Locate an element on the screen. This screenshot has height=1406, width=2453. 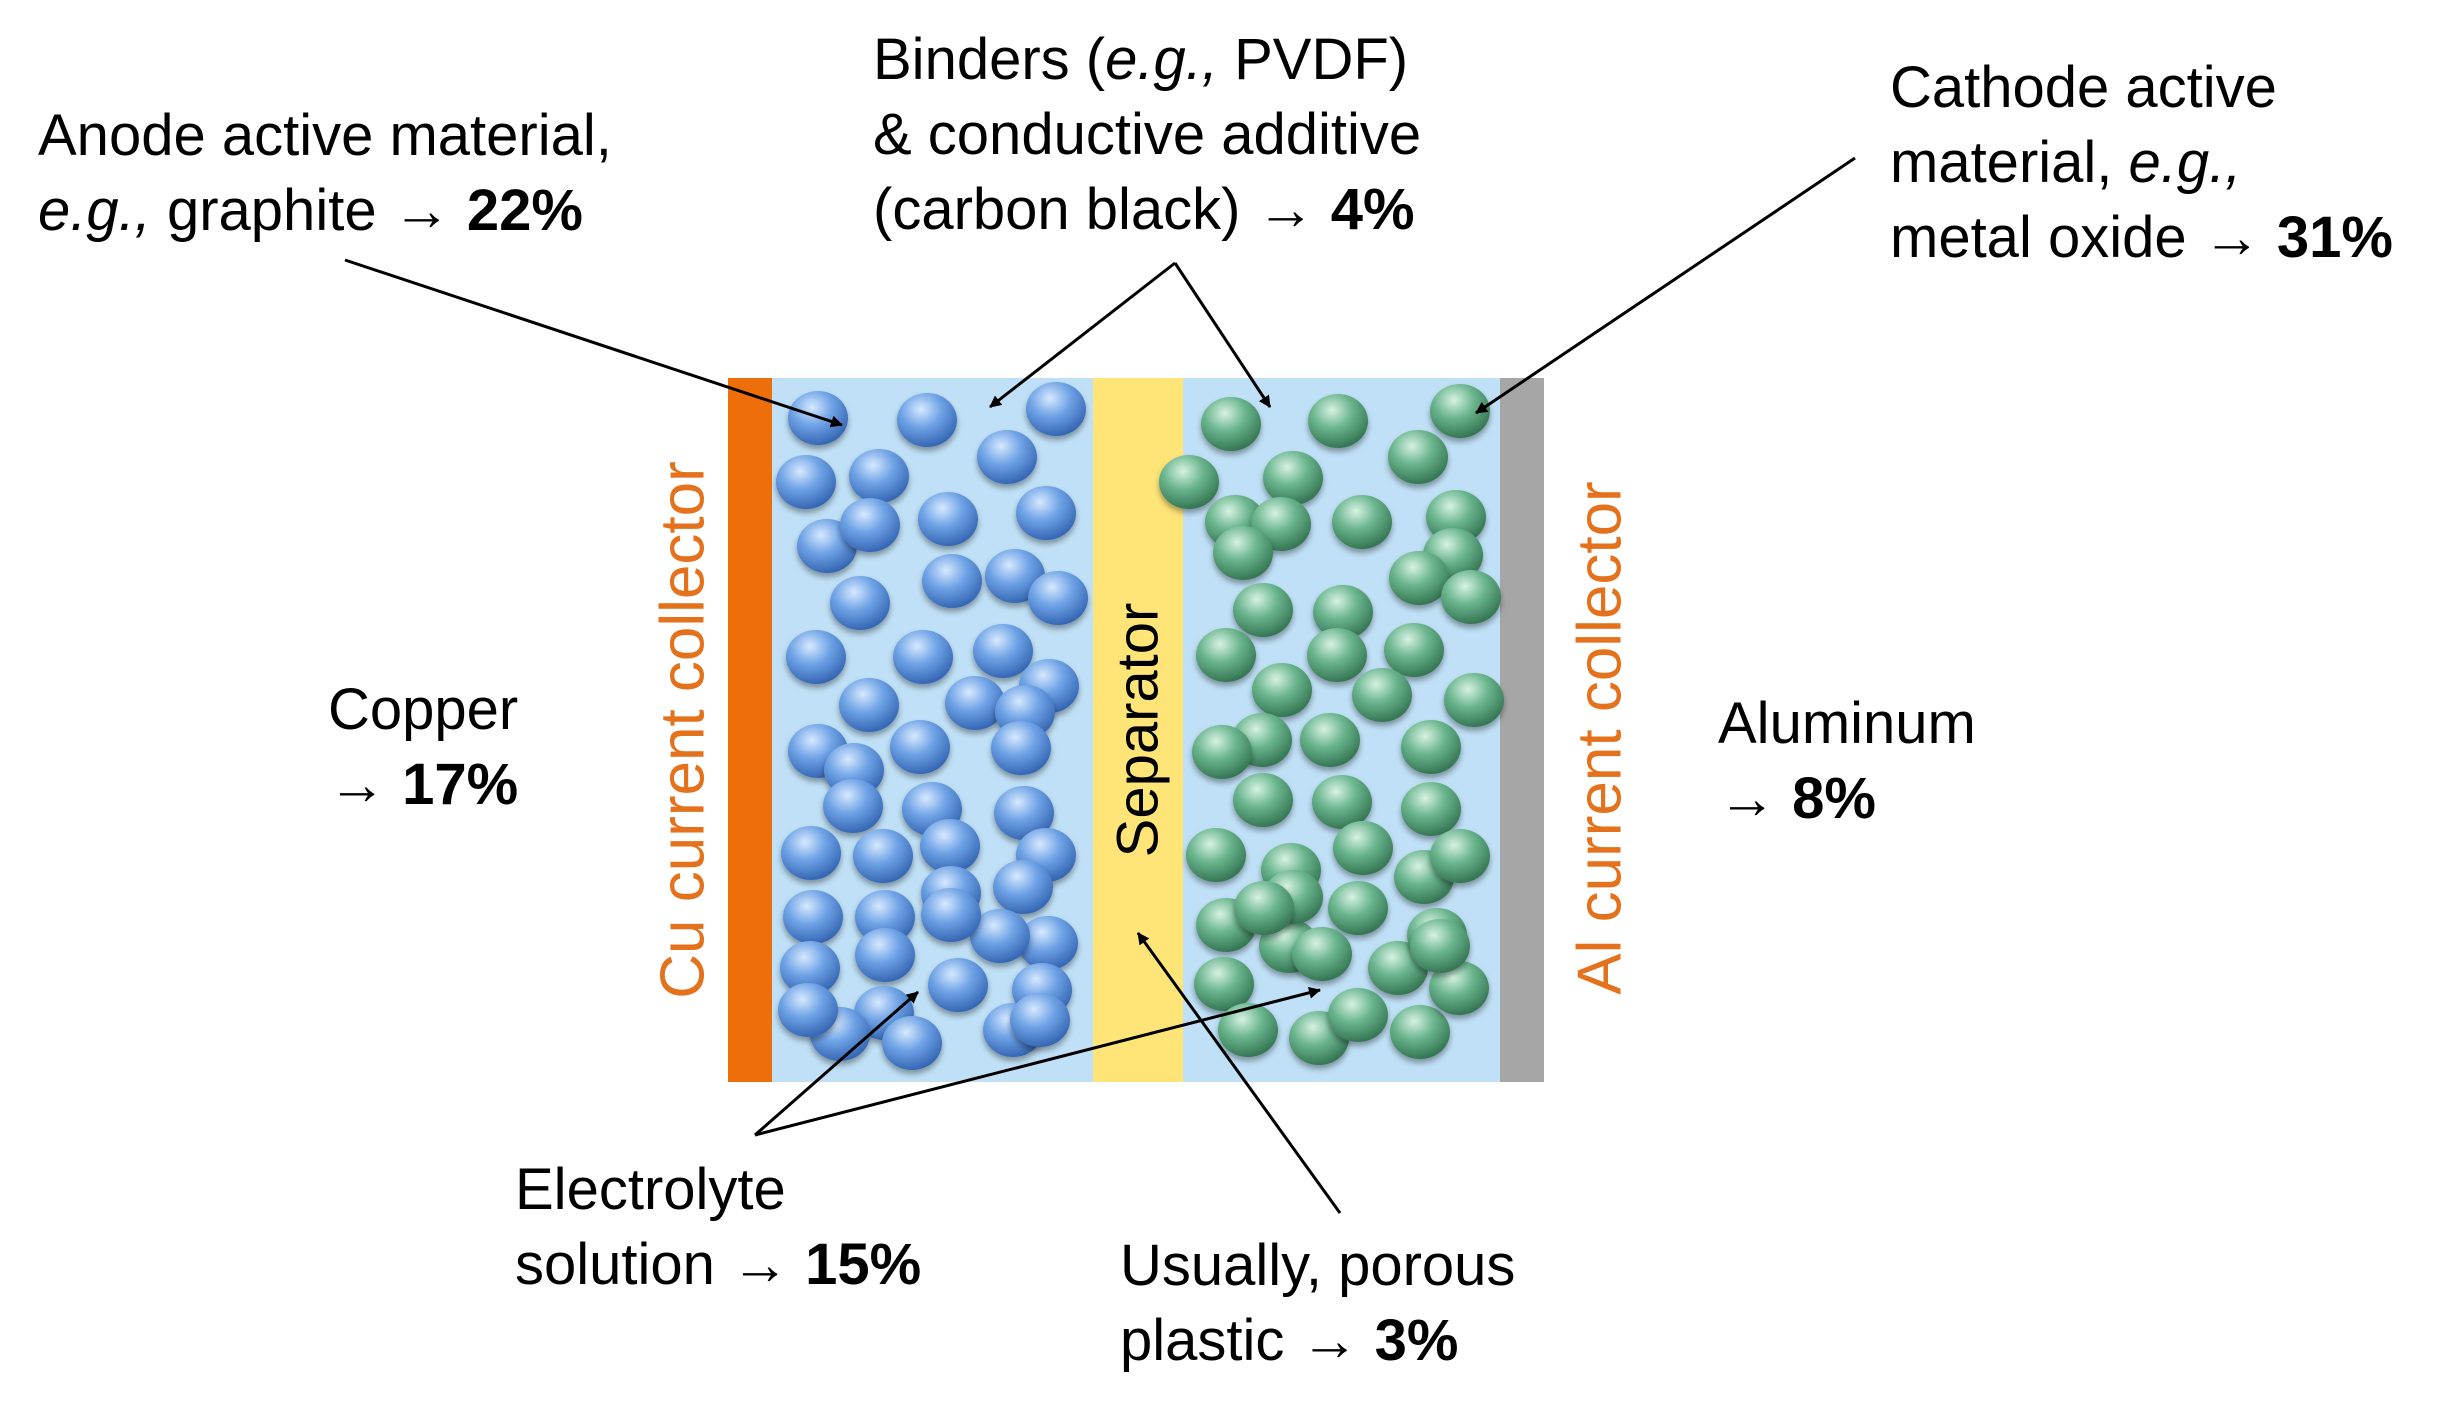
aluminum-label-line2: → 8% is located at coordinates (1797, 798).